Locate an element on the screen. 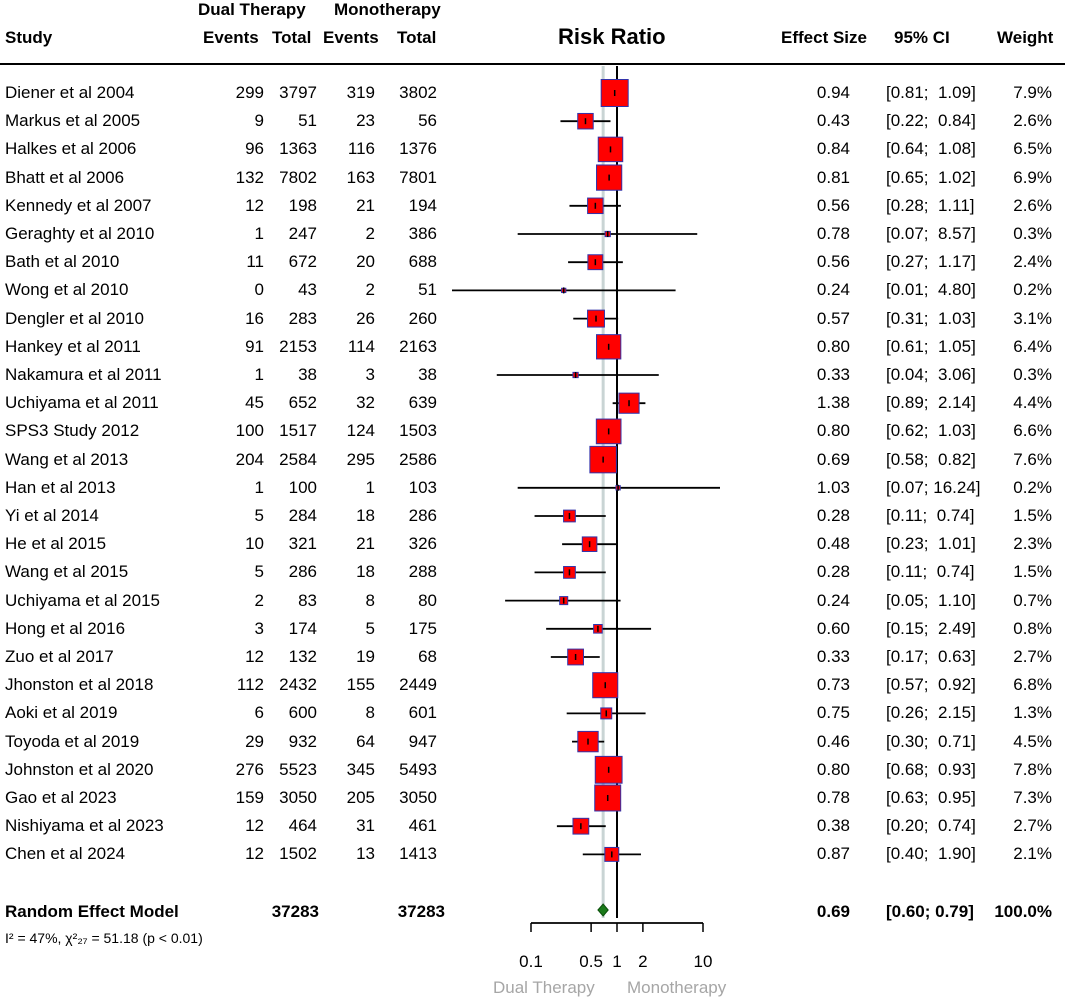  weight-cell: 7.6% is located at coordinates (1032, 459).